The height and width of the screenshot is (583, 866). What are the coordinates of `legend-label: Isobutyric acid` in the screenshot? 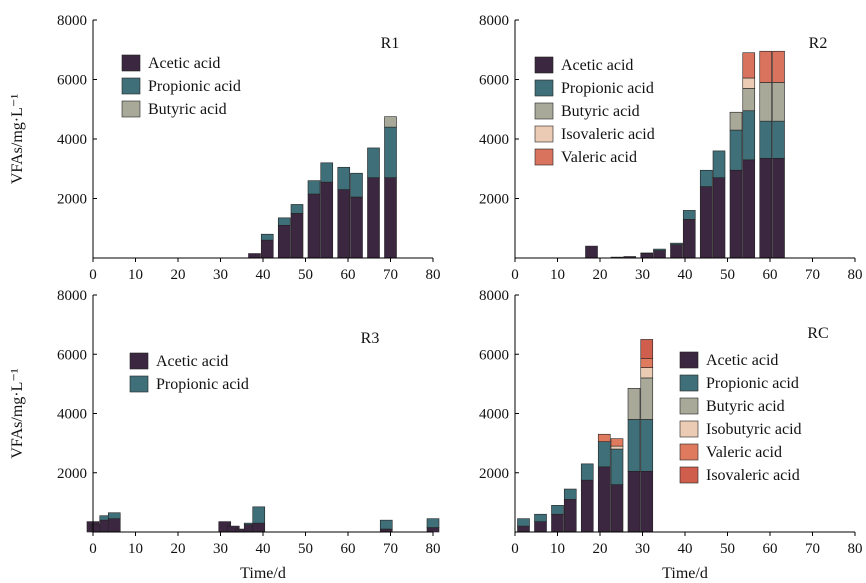 It's located at (754, 429).